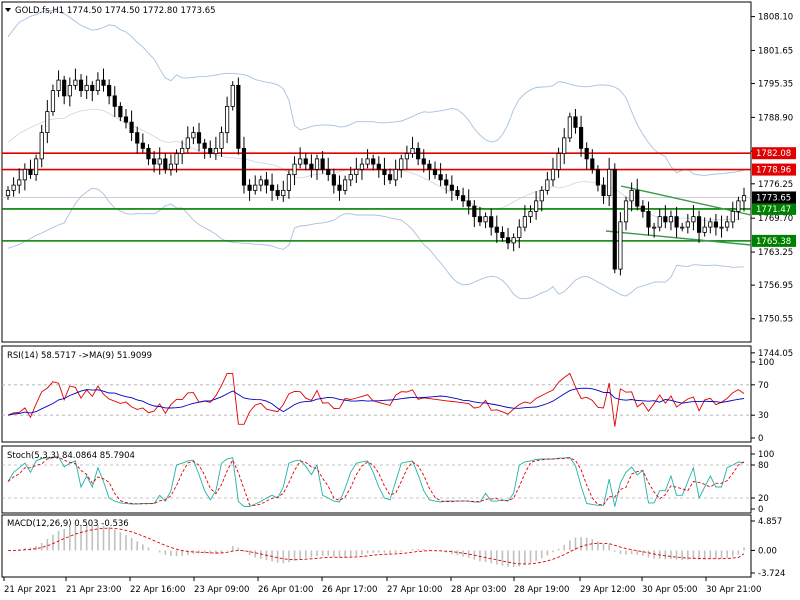 This screenshot has width=800, height=600. I want to click on macd-signal-line, so click(376, 546).